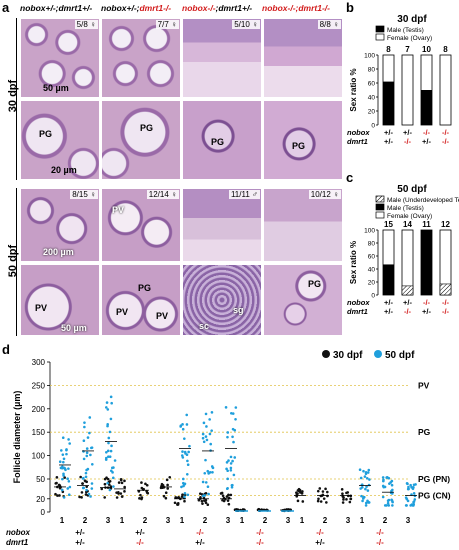 Image resolution: width=459 pixels, height=550 pixels. I want to click on chart-title: 30 dpf, so click(412, 19).